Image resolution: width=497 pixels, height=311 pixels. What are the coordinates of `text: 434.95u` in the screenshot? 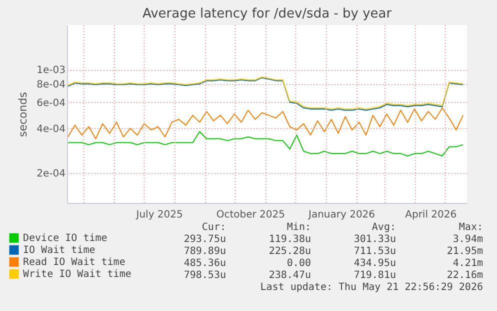 It's located at (375, 263).